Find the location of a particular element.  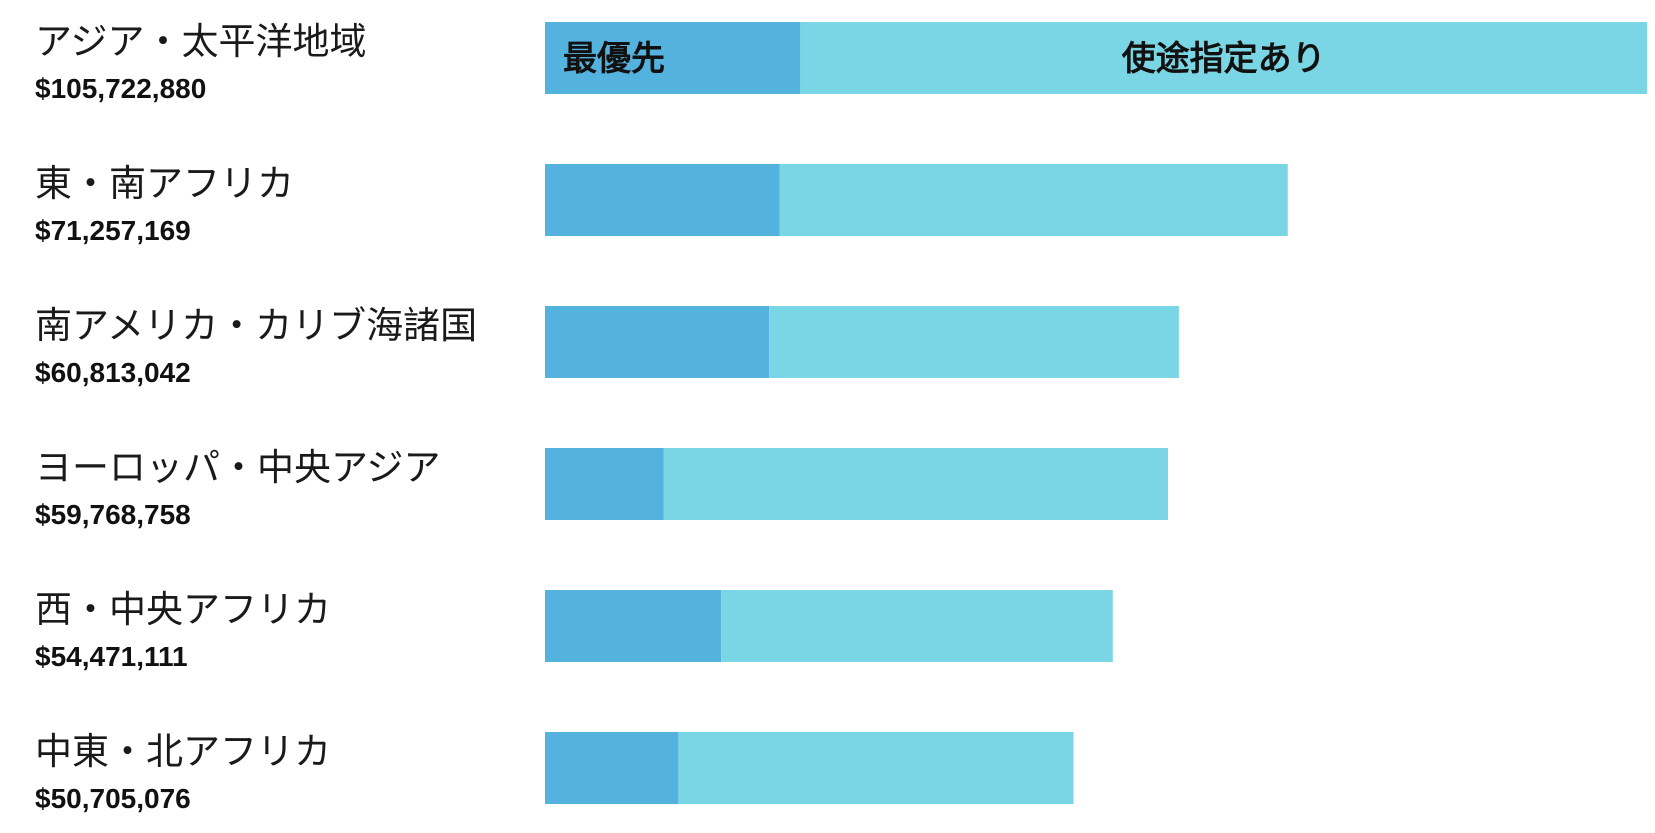

bar-row: アジア・太平洋地域 $105,722,880 最優先 使途指定あり is located at coordinates (841, 62).